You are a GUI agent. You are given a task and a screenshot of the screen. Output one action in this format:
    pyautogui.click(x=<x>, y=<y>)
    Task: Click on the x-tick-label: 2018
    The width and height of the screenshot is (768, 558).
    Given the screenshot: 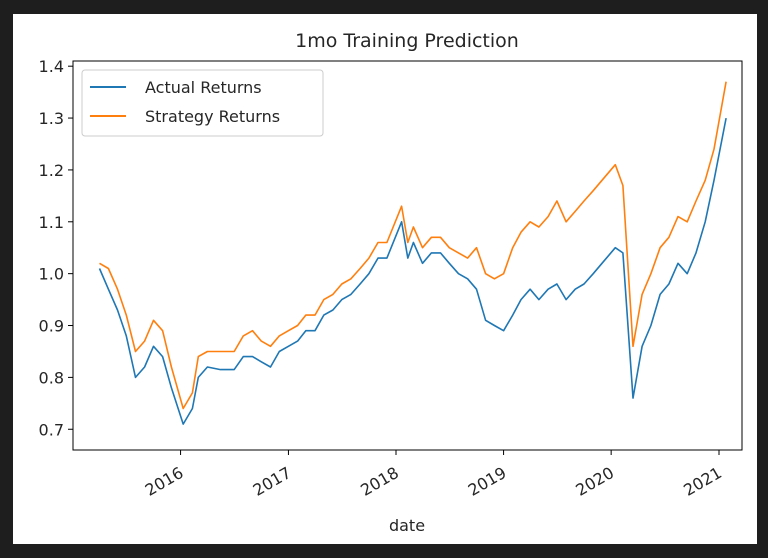 What is the action you would take?
    pyautogui.click(x=379, y=481)
    